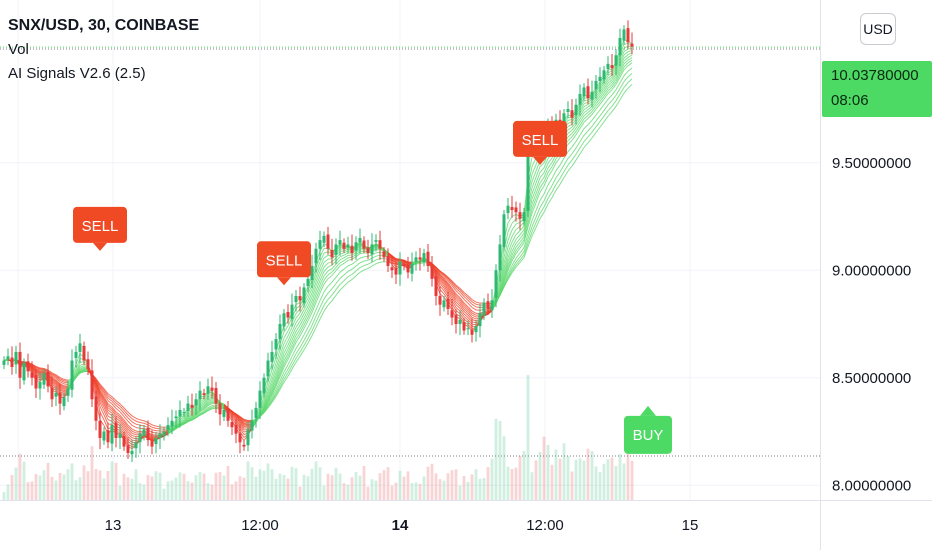  Describe the element at coordinates (875, 75) in the screenshot. I see `last-price-value: 10.03780000` at that location.